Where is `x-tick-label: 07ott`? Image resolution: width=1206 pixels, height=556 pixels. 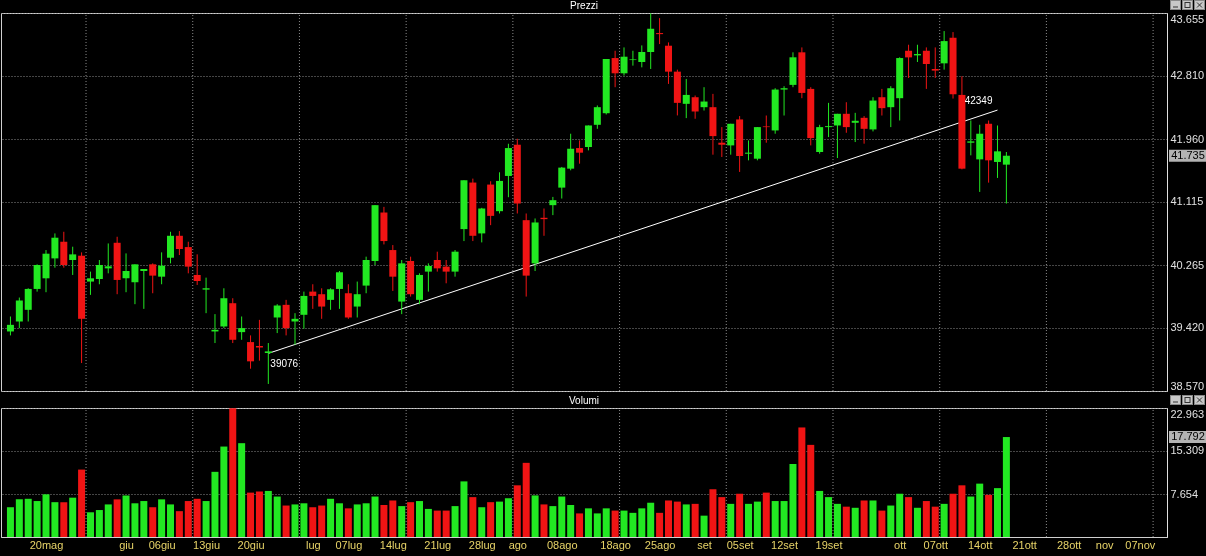 x-tick-label: 07ott is located at coordinates (935, 544).